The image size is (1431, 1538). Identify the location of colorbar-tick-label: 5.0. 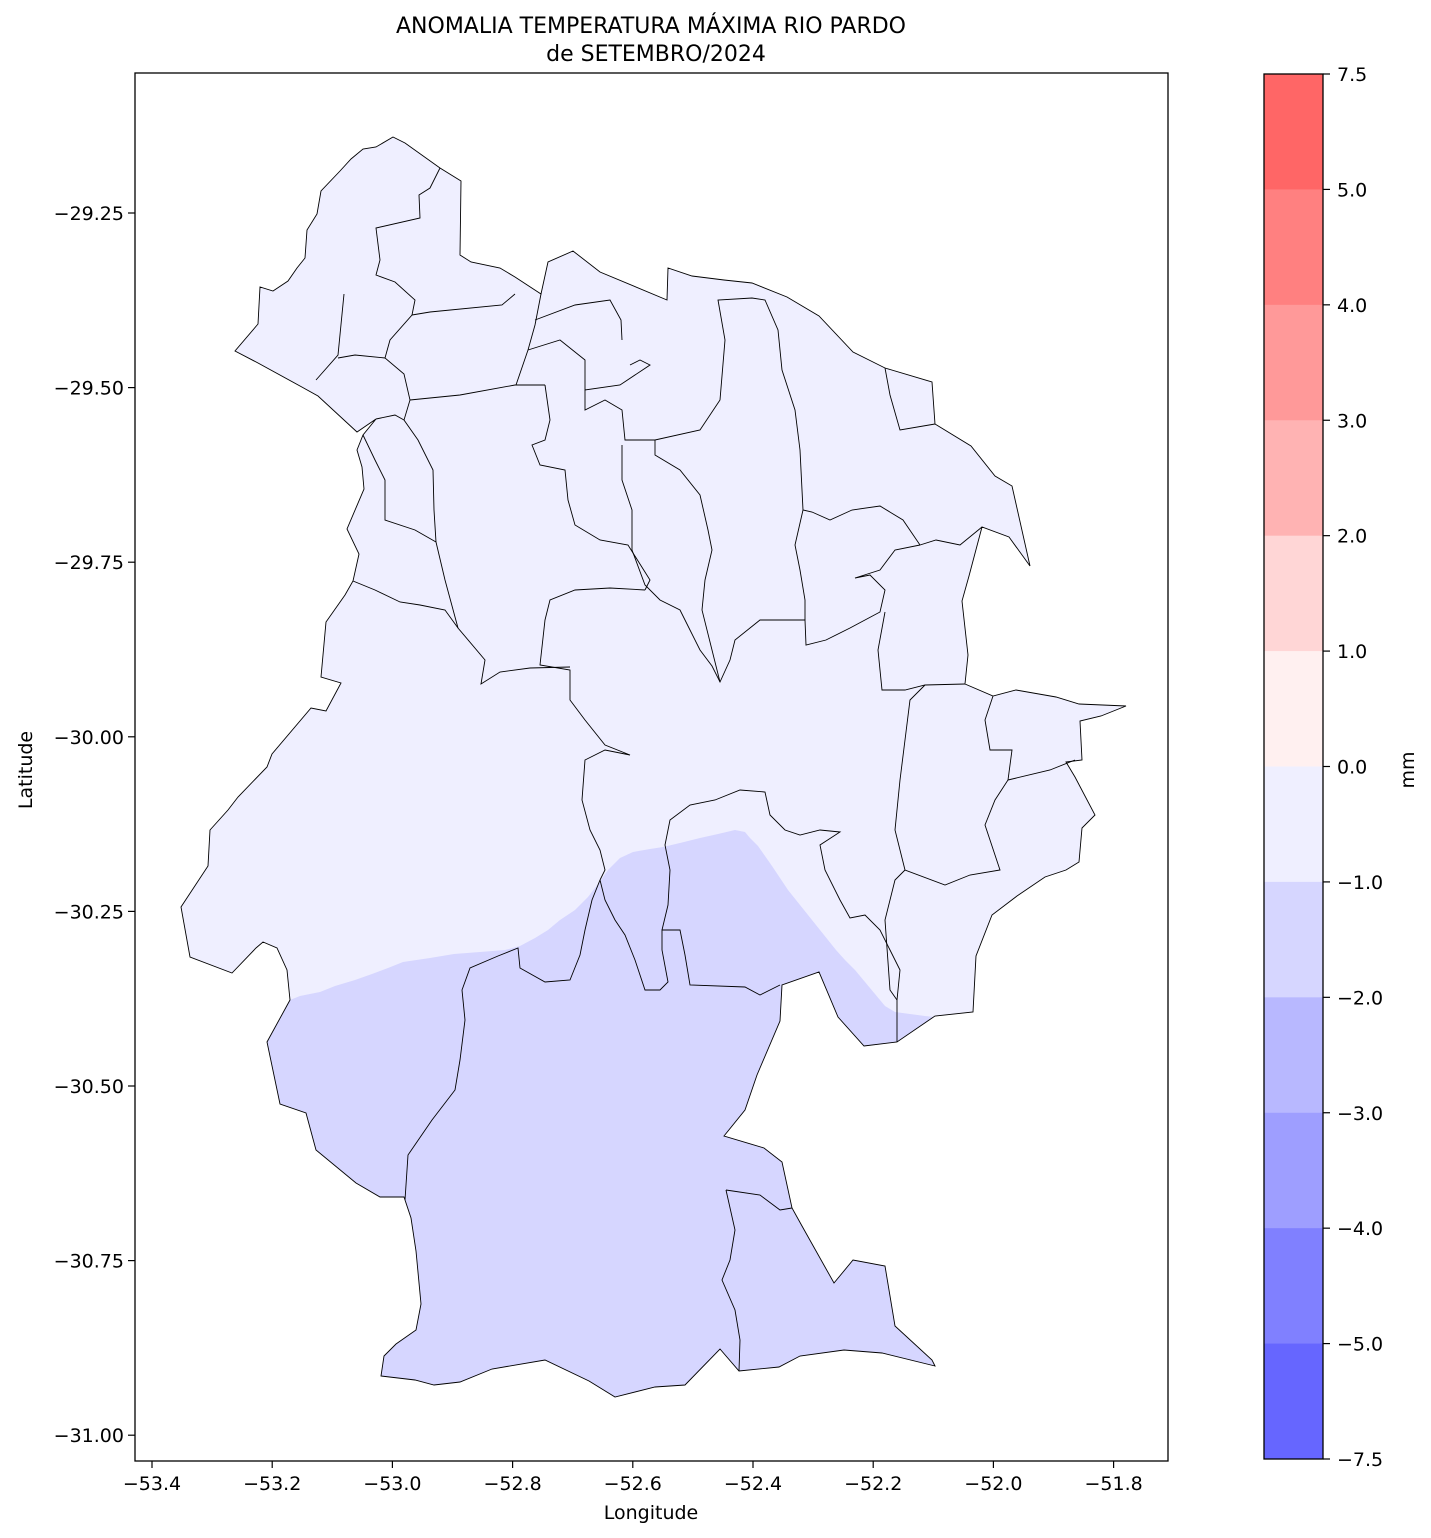
(1352, 190).